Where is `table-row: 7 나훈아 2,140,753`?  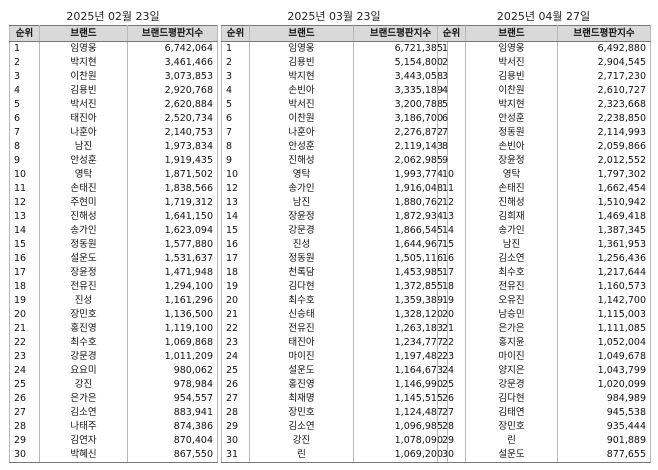
table-row: 7 나훈아 2,140,753 is located at coordinates (113, 133).